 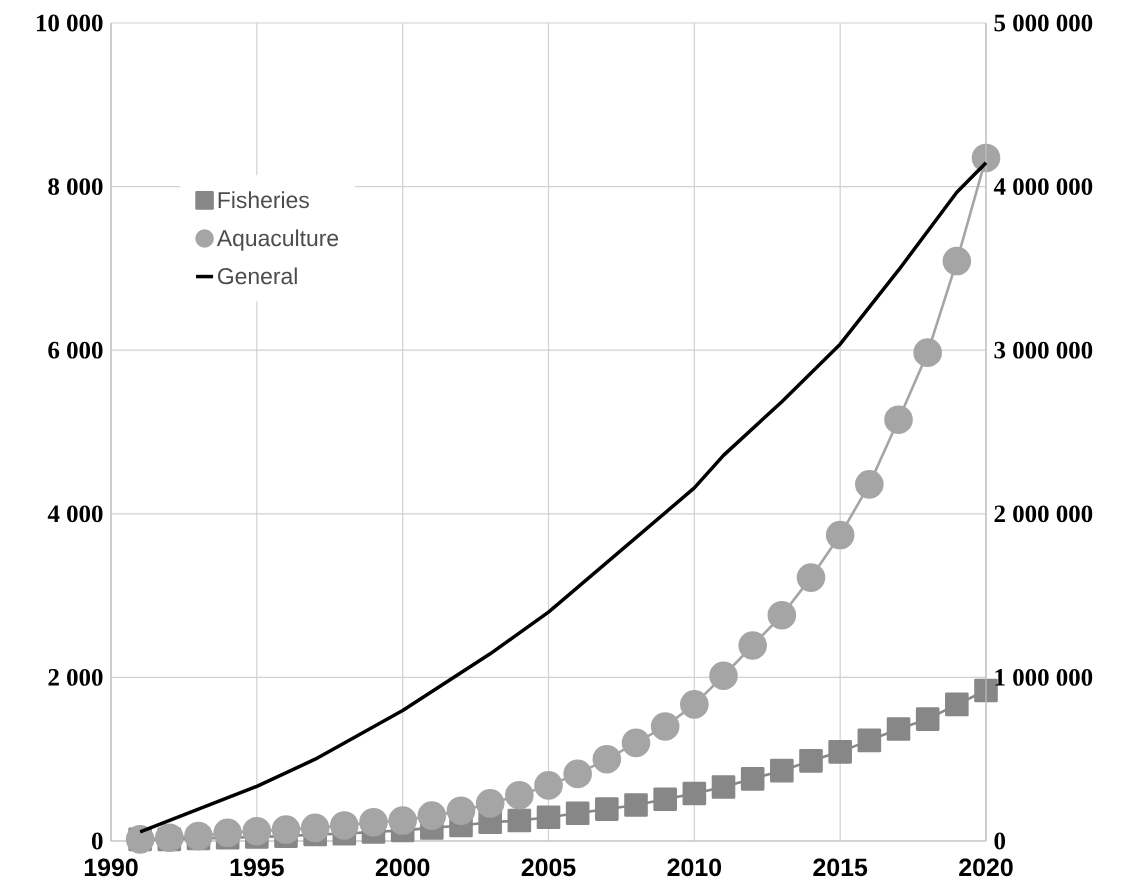 What do you see at coordinates (694, 867) in the screenshot?
I see `x-tick-label: 2010` at bounding box center [694, 867].